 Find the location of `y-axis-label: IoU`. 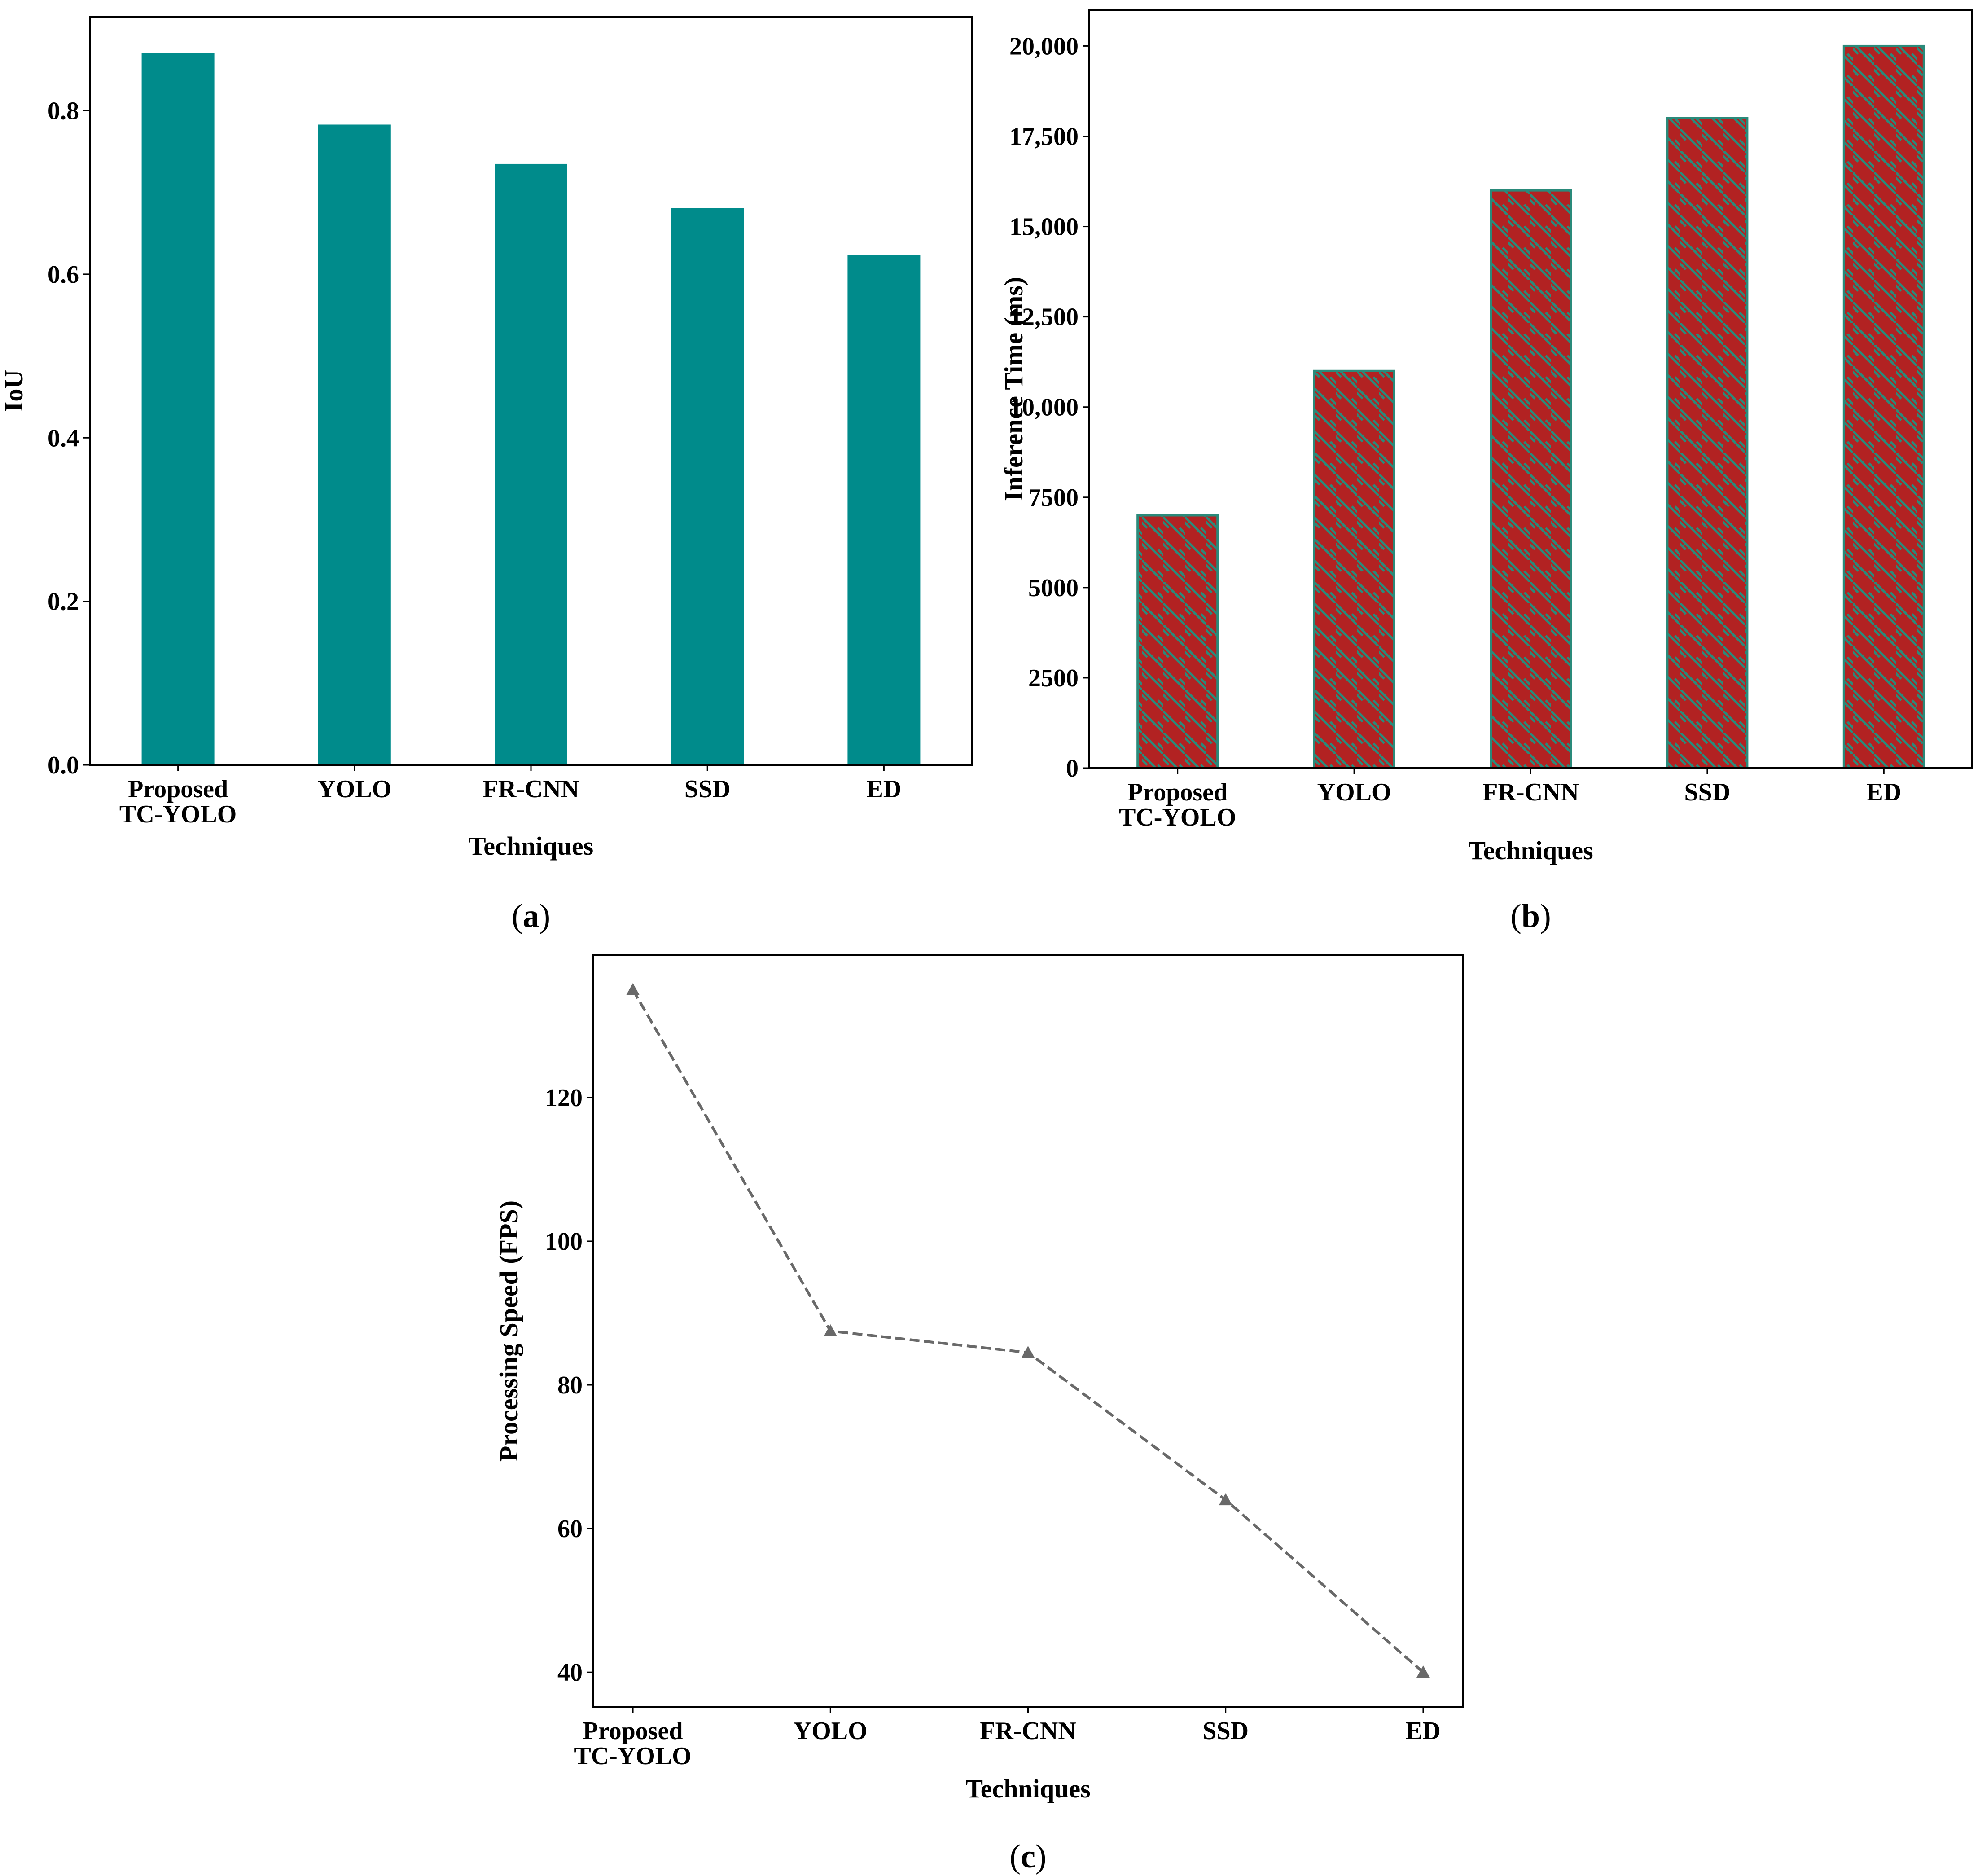

y-axis-label: IoU is located at coordinates (14, 391).